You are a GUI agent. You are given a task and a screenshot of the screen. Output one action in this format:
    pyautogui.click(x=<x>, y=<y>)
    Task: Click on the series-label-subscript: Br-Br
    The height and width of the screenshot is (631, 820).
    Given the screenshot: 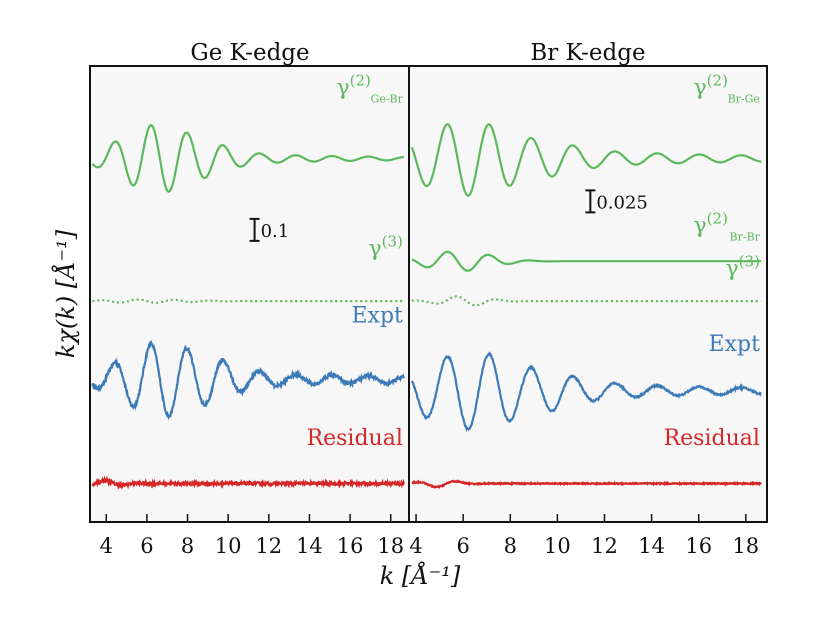 What is the action you would take?
    pyautogui.click(x=745, y=237)
    